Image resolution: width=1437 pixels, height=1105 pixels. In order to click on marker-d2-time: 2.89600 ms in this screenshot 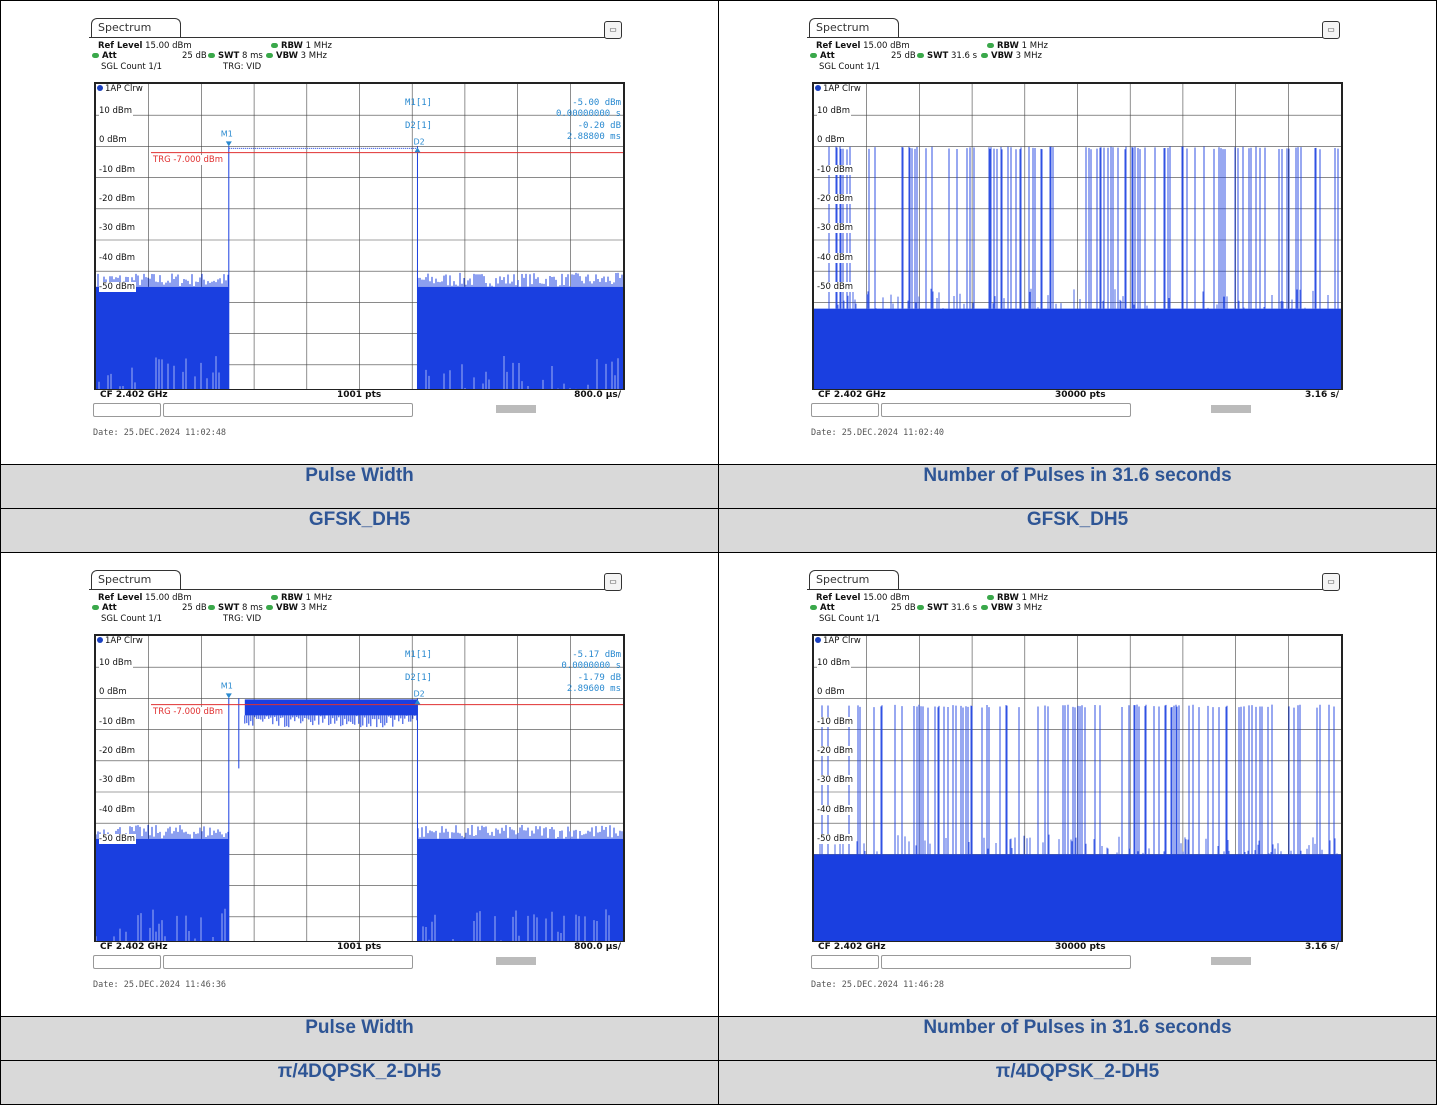, I will do `click(593, 689)`.